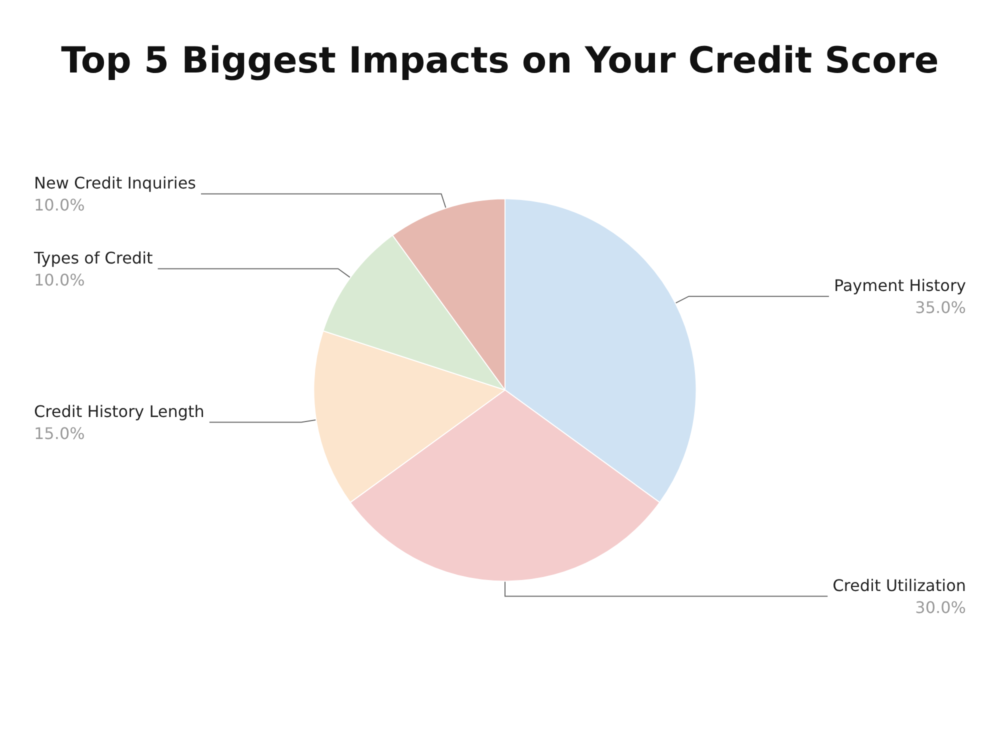 The width and height of the screenshot is (1000, 750). Describe the element at coordinates (900, 285) in the screenshot. I see `slice-label: Payment History` at that location.